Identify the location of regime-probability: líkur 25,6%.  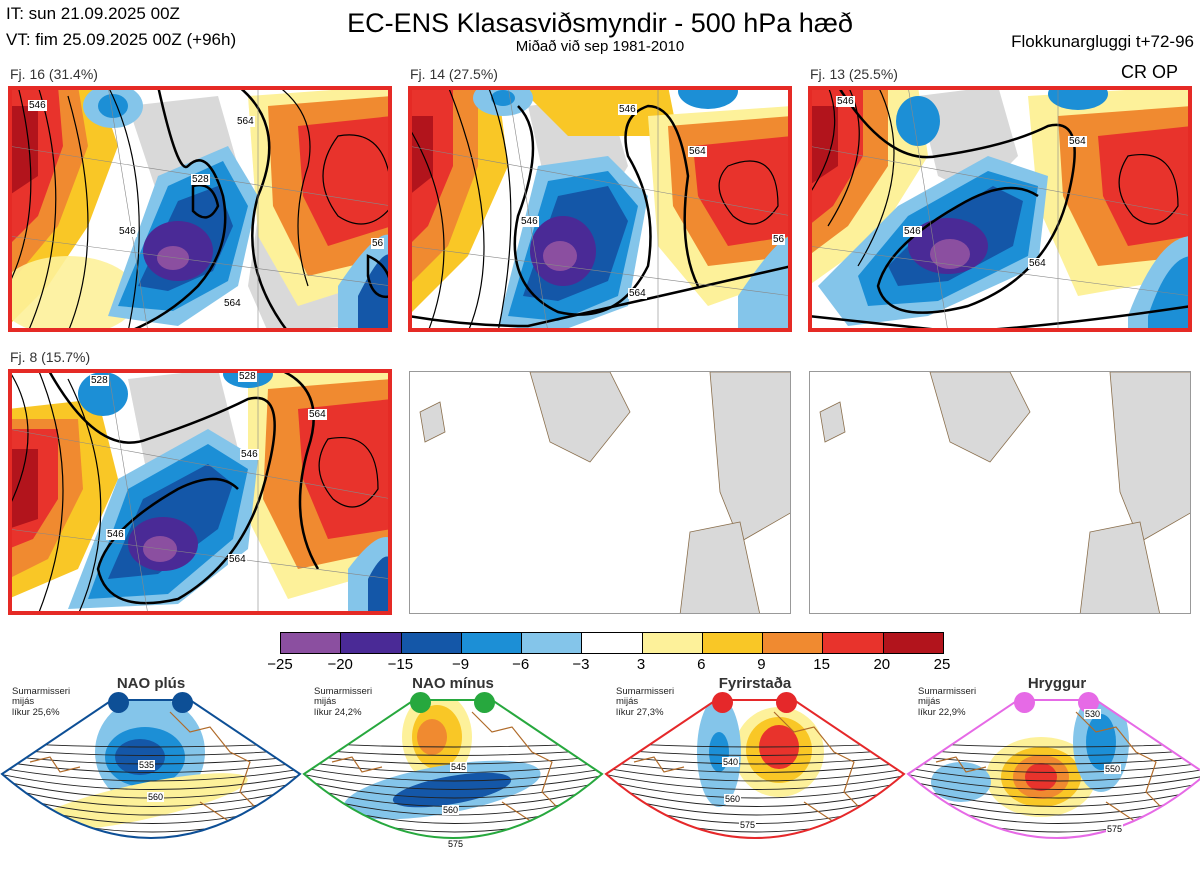
(36, 712).